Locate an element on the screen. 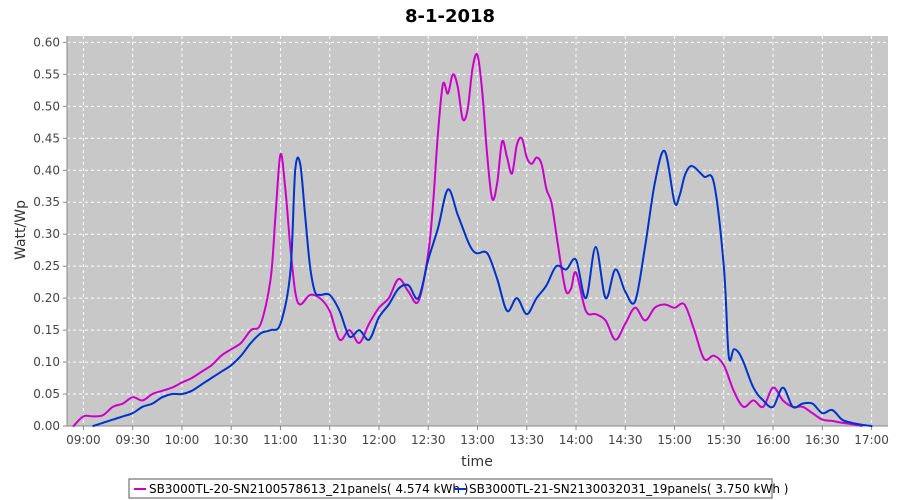 The height and width of the screenshot is (500, 900). y-tick-label: 0.35 is located at coordinates (46, 202).